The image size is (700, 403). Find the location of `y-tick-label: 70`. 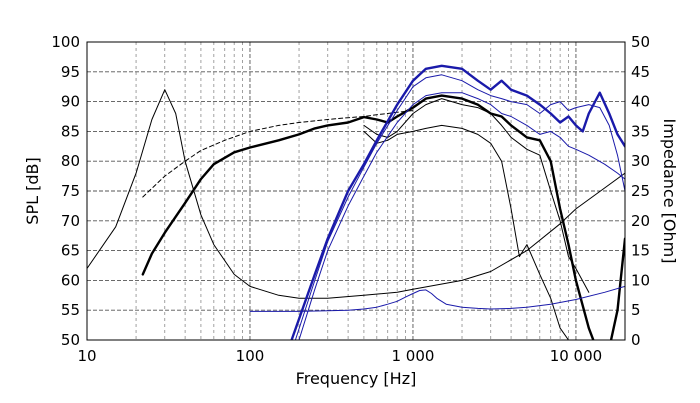

y-tick-label: 70 is located at coordinates (70, 221).